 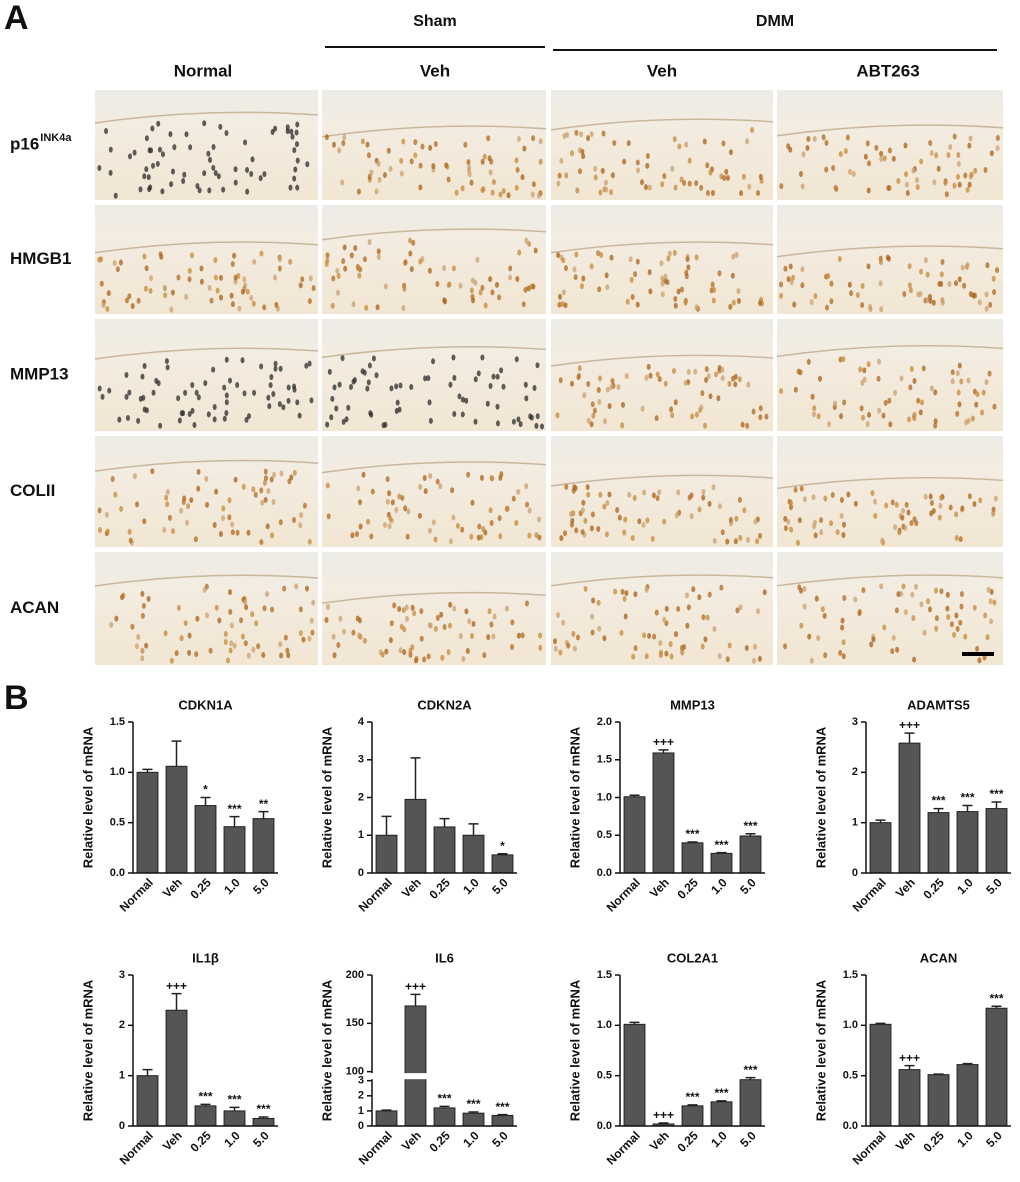 What do you see at coordinates (122, 1126) in the screenshot?
I see `y-tick-label: 0` at bounding box center [122, 1126].